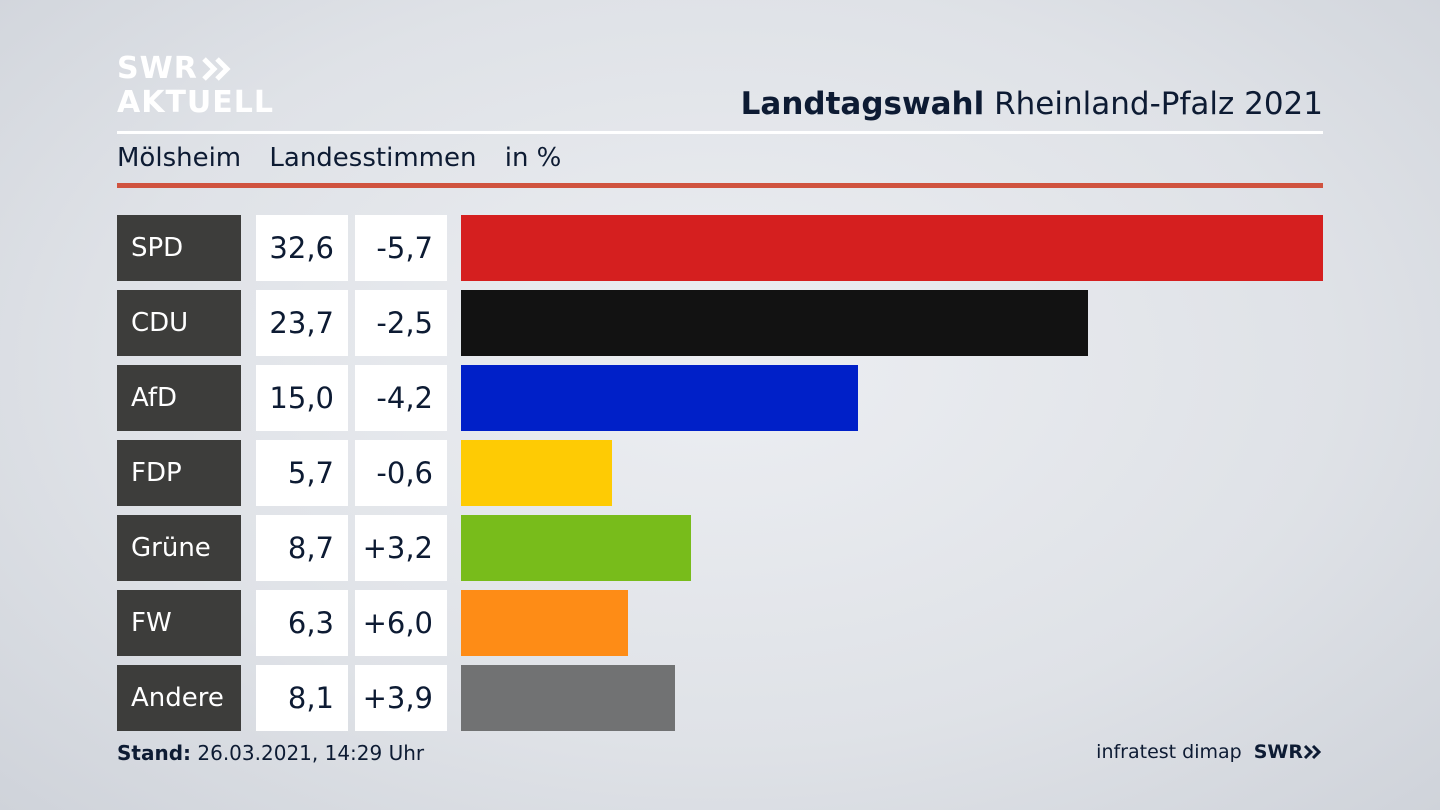 This screenshot has height=810, width=1440. I want to click on diff-label: -0,6, so click(401, 473).